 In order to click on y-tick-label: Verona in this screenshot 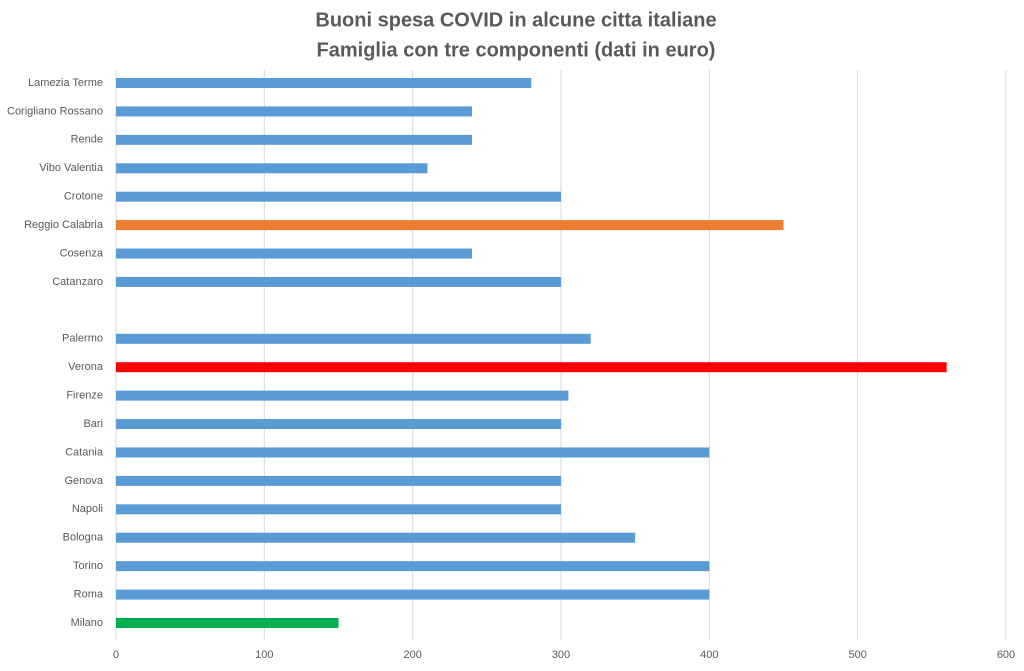, I will do `click(86, 367)`.